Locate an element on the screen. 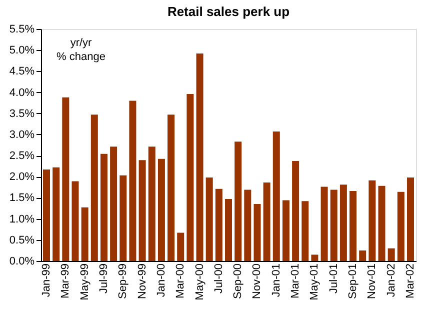 This screenshot has height=322, width=444. x-tick-label: Sep-99 is located at coordinates (123, 281).